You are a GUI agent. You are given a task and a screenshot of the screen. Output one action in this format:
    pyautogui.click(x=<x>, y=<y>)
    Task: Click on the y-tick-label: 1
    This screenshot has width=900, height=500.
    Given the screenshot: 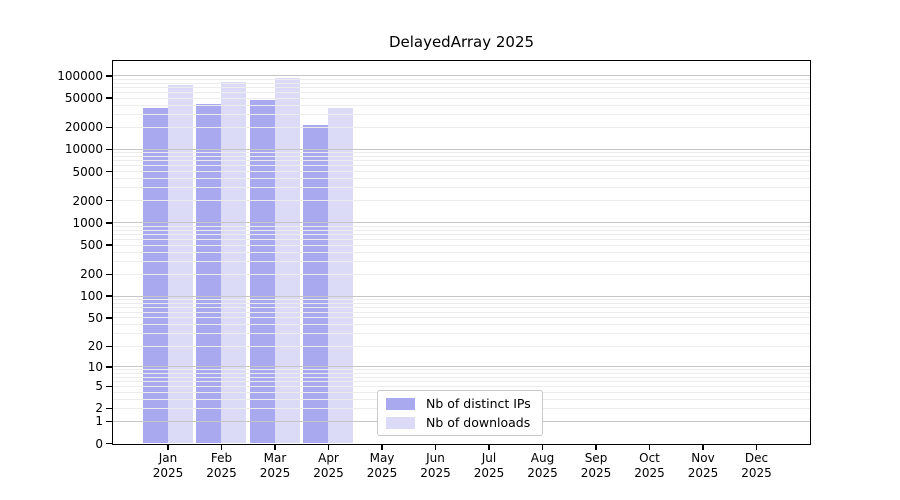 What is the action you would take?
    pyautogui.click(x=99, y=421)
    